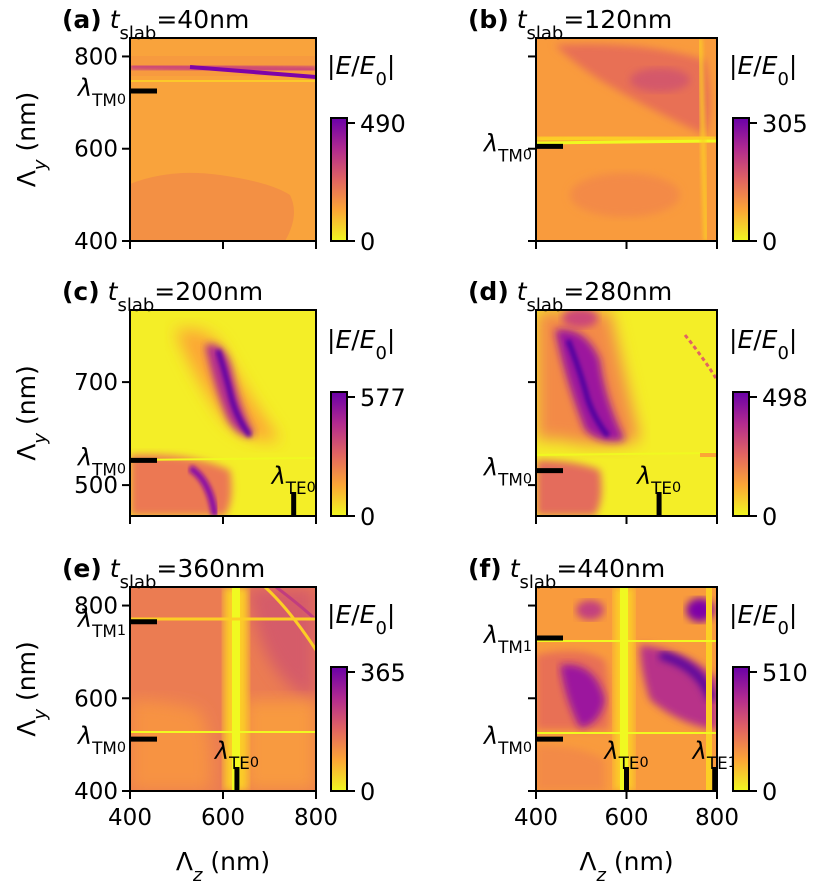 The width and height of the screenshot is (825, 881). What do you see at coordinates (101, 461) in the screenshot?
I see `mode-label-c-0: λTM0` at bounding box center [101, 461].